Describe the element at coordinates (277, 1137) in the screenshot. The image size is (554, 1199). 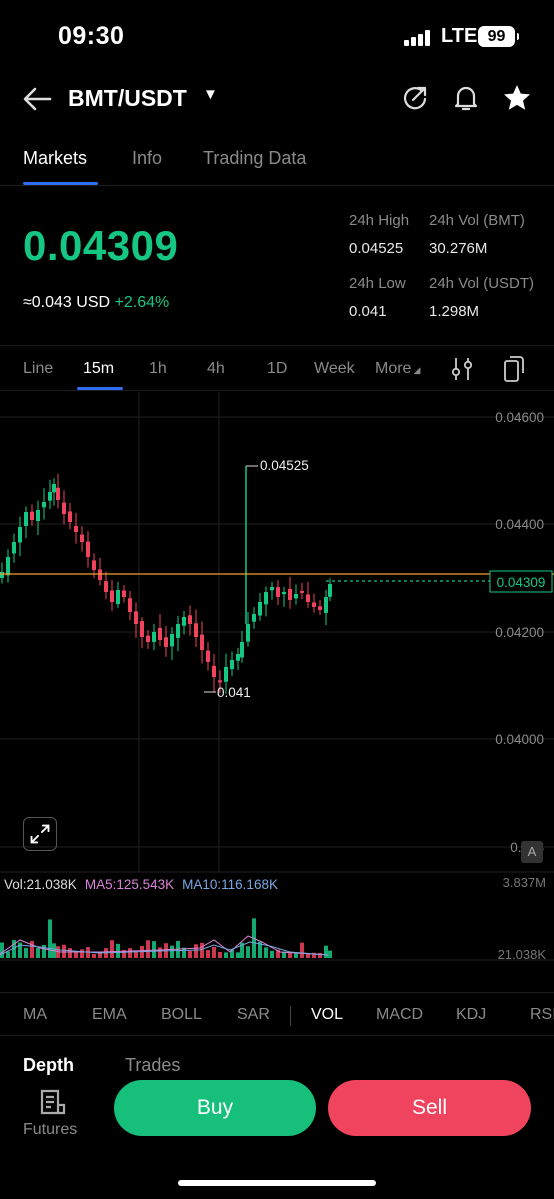
I see `bottom-bar: Futures Buy Sell` at that location.